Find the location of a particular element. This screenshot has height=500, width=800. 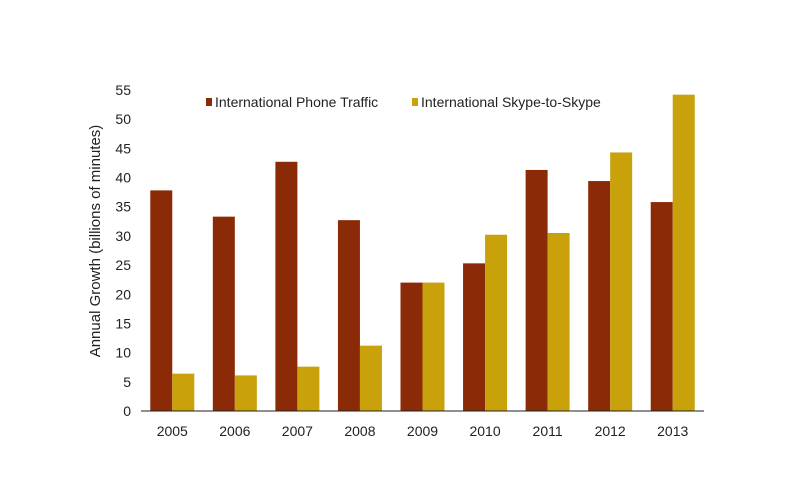

y-tick-label: 15 is located at coordinates (123, 323).